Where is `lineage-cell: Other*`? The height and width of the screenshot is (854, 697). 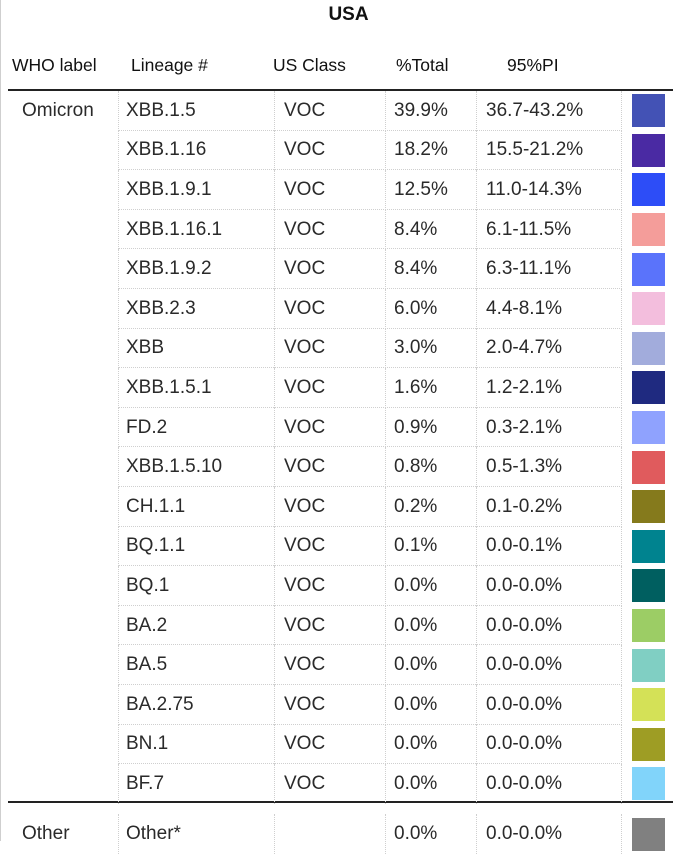 lineage-cell: Other* is located at coordinates (153, 834).